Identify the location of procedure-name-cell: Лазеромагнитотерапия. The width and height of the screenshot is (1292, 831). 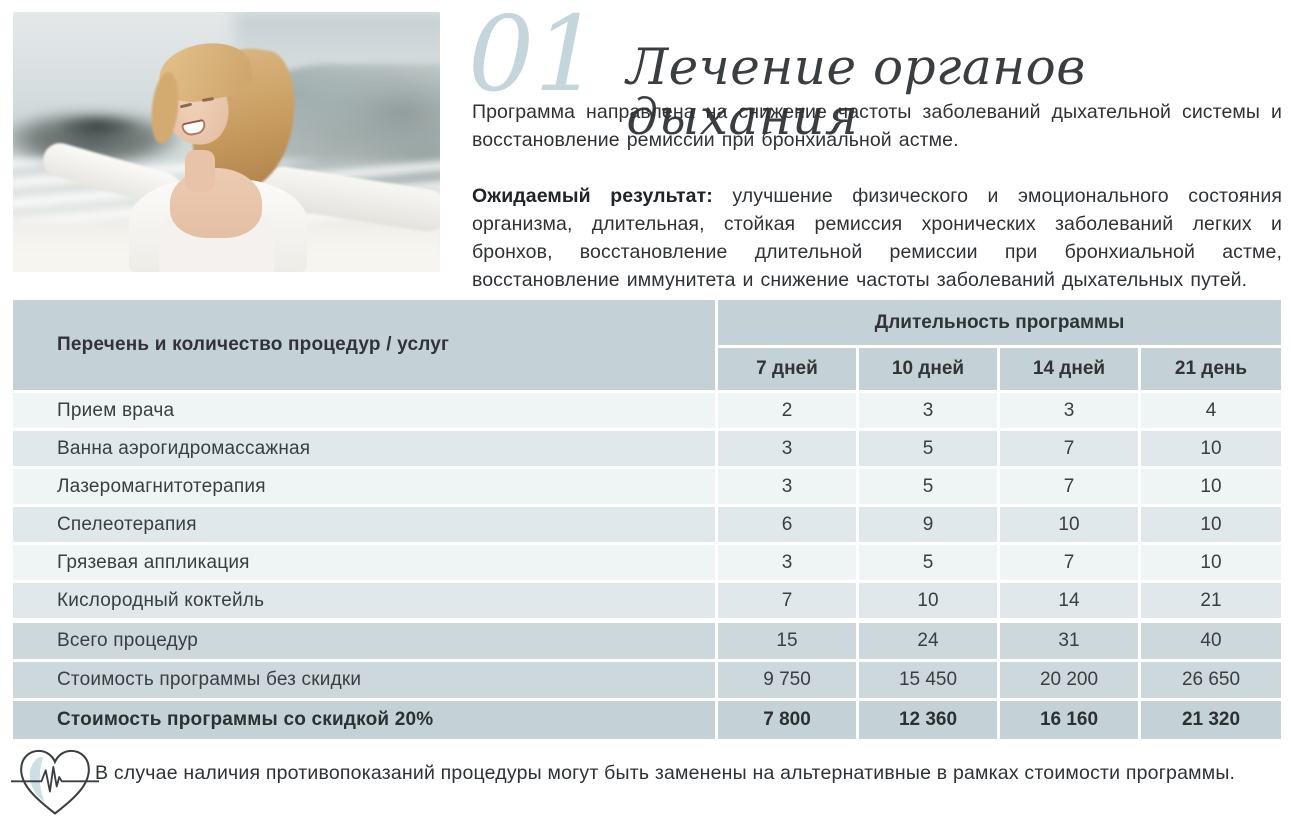
(364, 486).